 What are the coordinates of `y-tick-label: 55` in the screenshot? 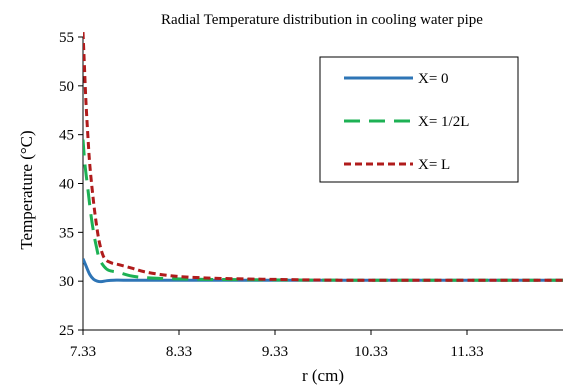 It's located at (66, 38).